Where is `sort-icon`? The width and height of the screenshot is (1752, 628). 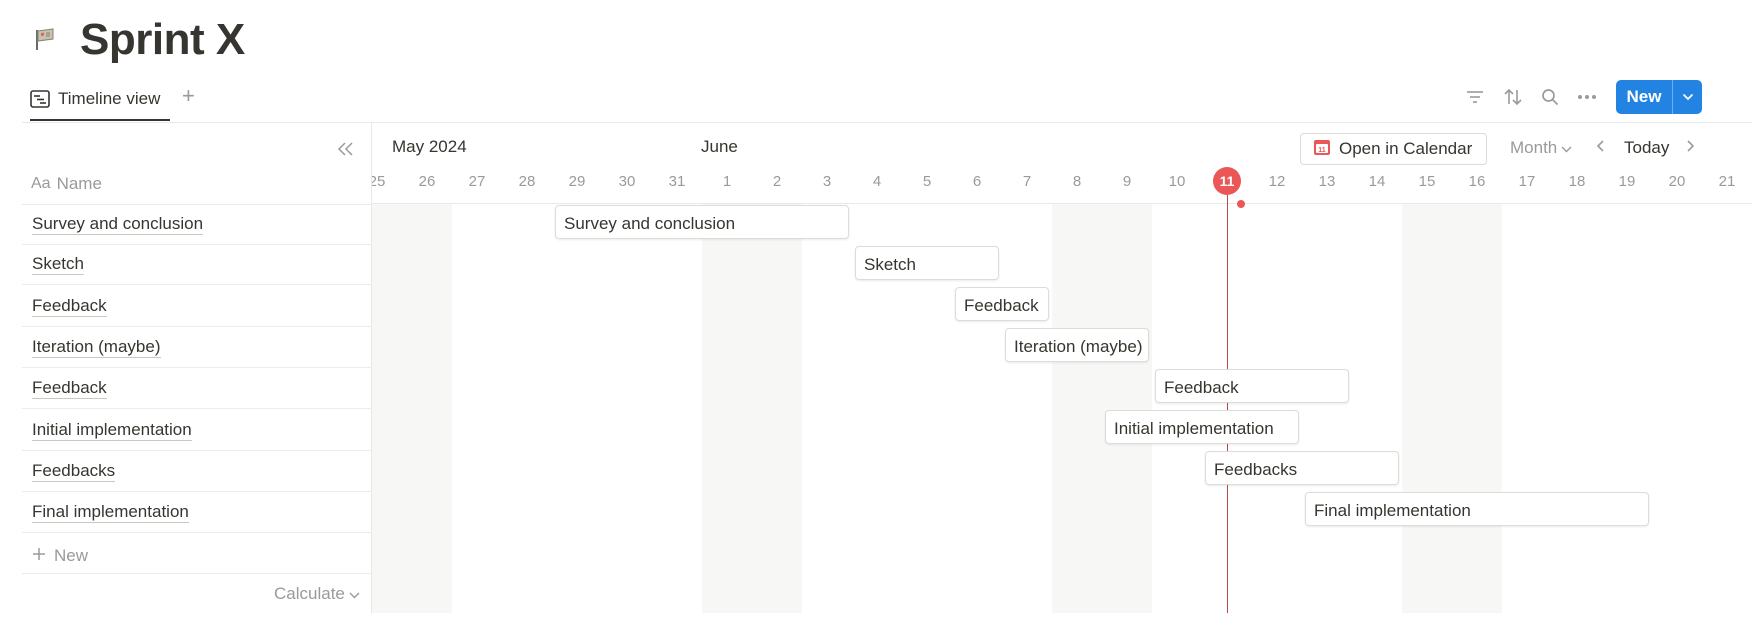 sort-icon is located at coordinates (1513, 97).